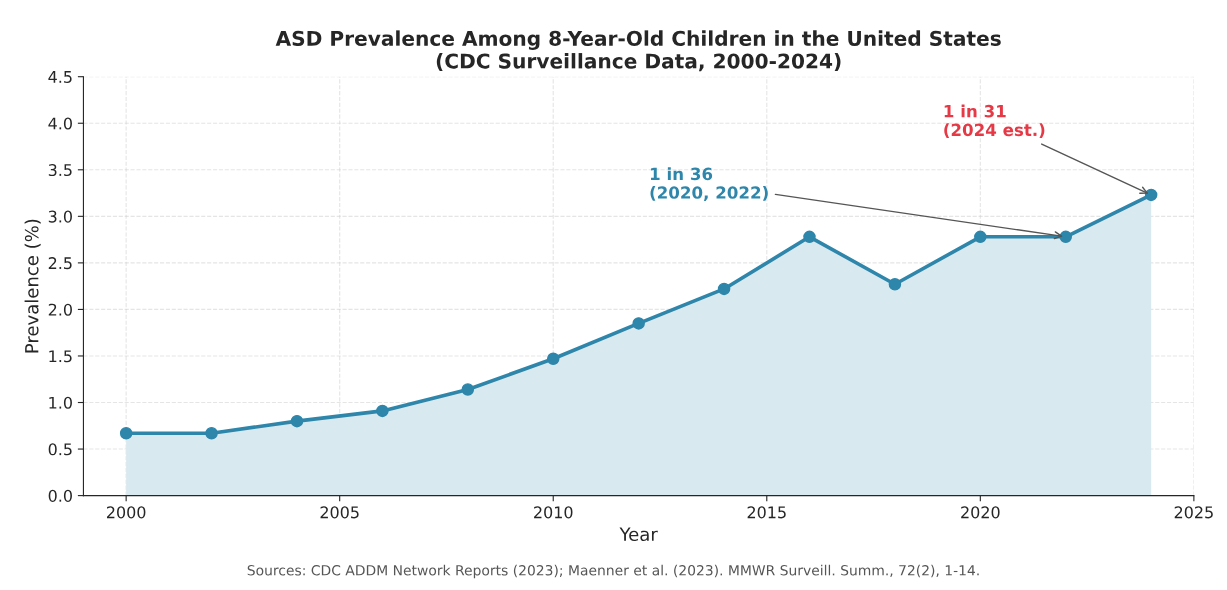 The height and width of the screenshot is (590, 1227). I want to click on x-tick-label: 2020, so click(980, 512).